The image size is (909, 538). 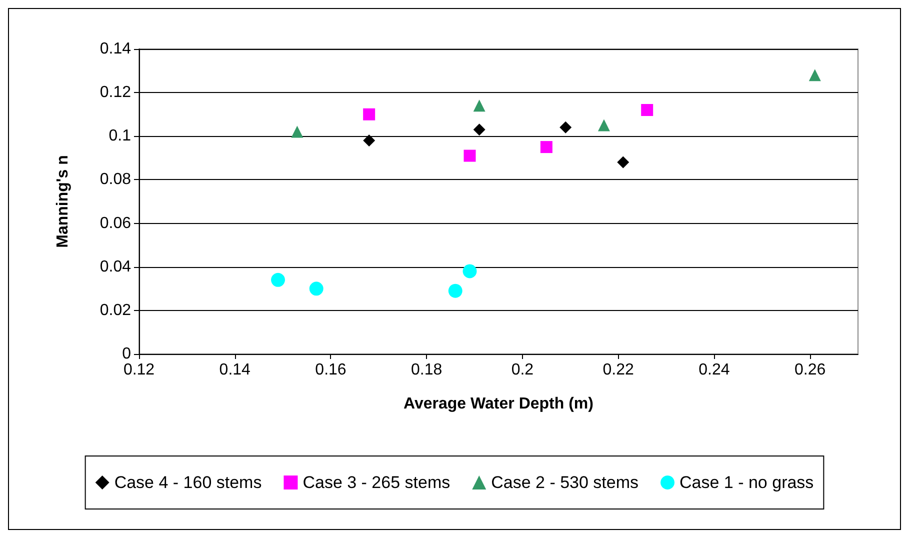 I want to click on x-tick-label: 0.26, so click(x=810, y=370).